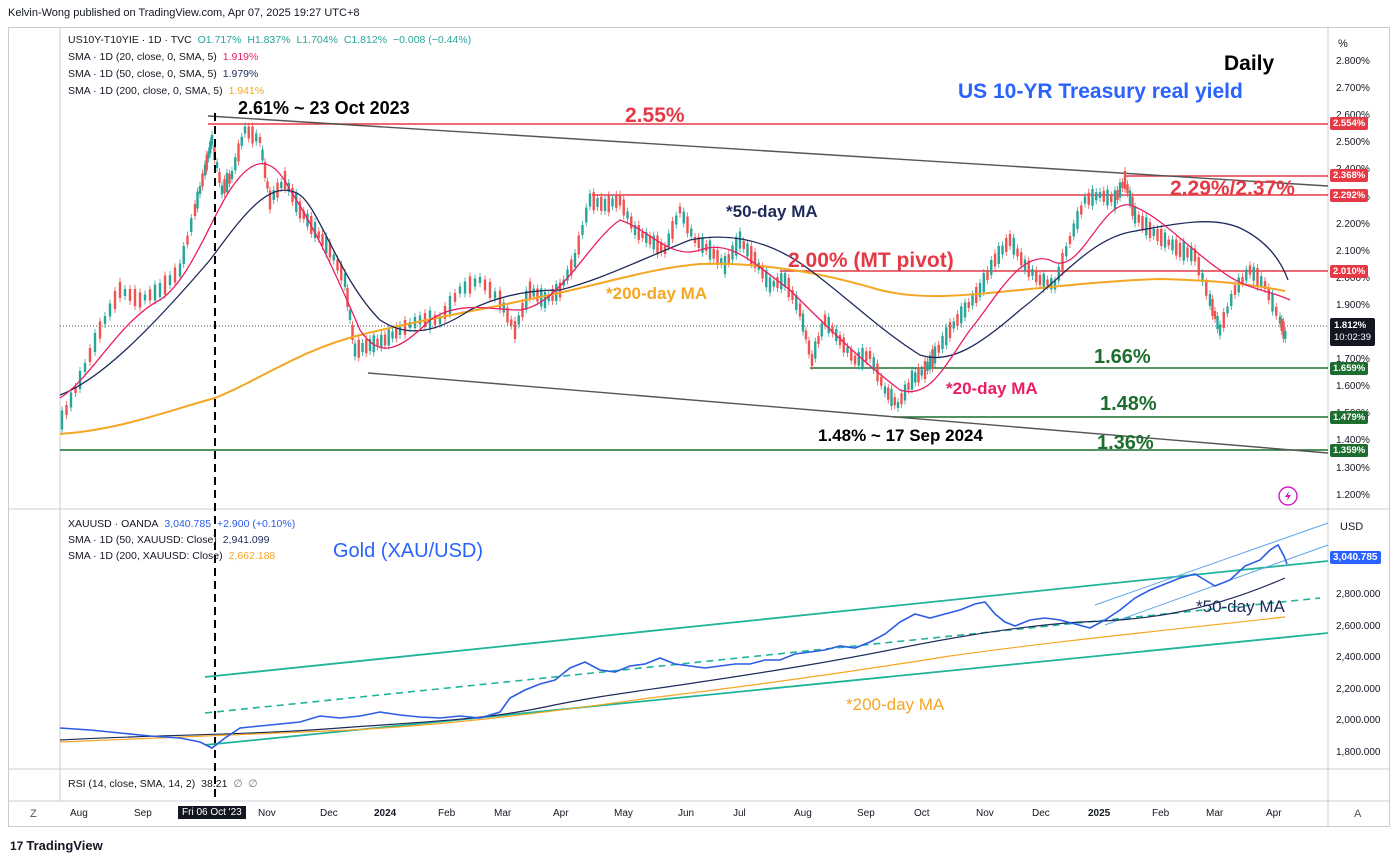 The image size is (1400, 863). Describe the element at coordinates (164, 74) in the screenshot. I see `sma50-legend: SMA · 1D (50, close, 0, SMA, 5) 1.979%` at that location.